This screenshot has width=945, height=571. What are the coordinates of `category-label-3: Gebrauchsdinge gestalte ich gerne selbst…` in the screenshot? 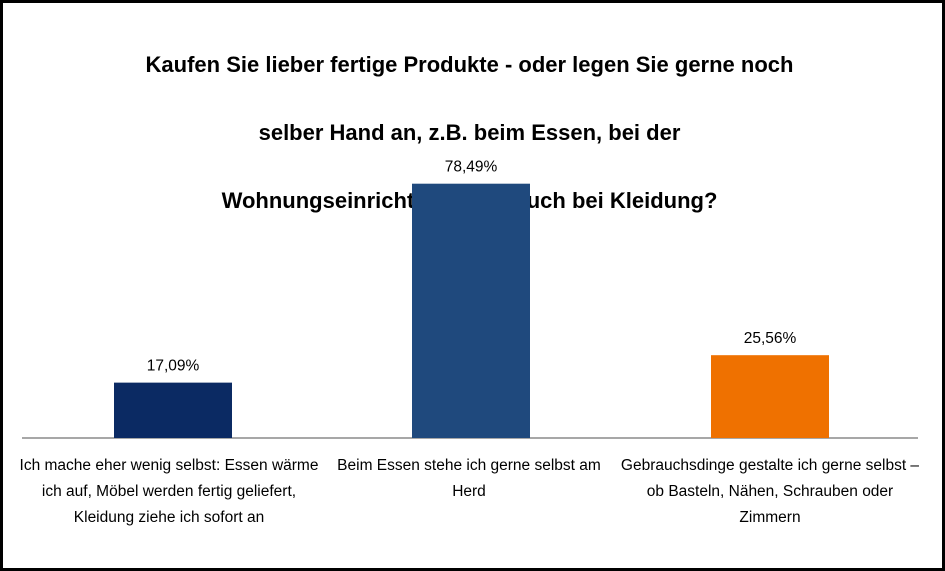 It's located at (770, 491).